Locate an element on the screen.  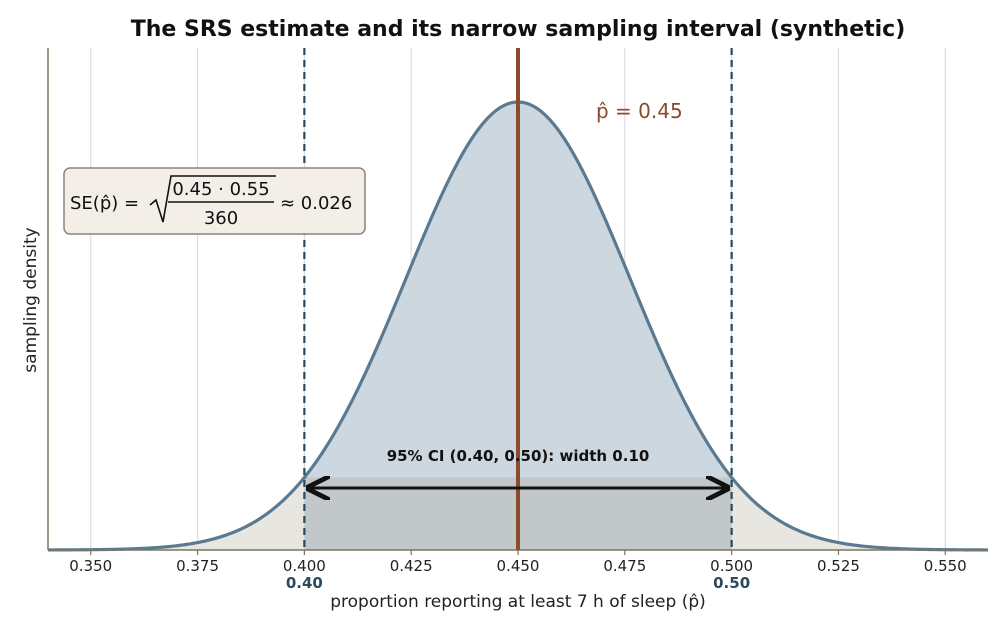
x-tick-label-3: 0.425 is located at coordinates (411, 566).